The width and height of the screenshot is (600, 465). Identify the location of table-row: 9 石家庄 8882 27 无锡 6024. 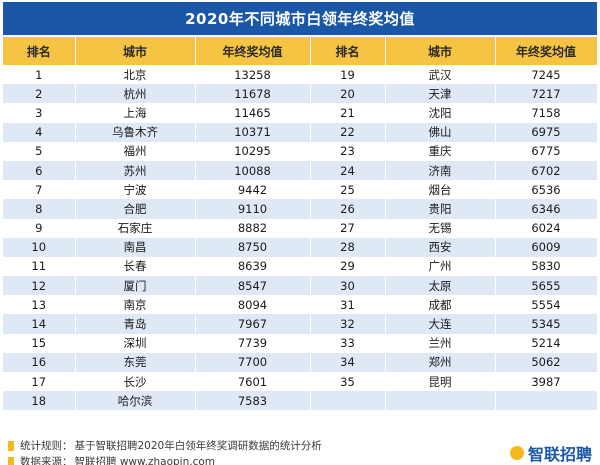
(300, 228).